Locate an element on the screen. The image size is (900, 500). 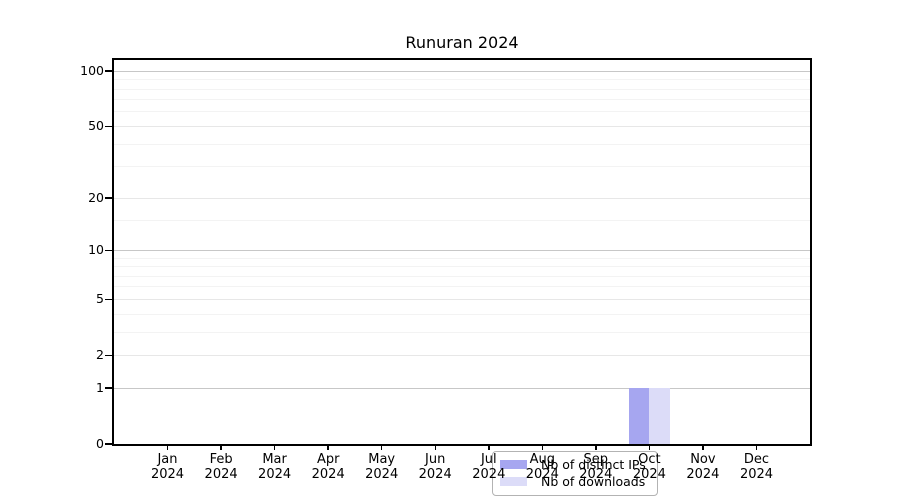
x-tick-label-line: Jul is located at coordinates (488, 459).